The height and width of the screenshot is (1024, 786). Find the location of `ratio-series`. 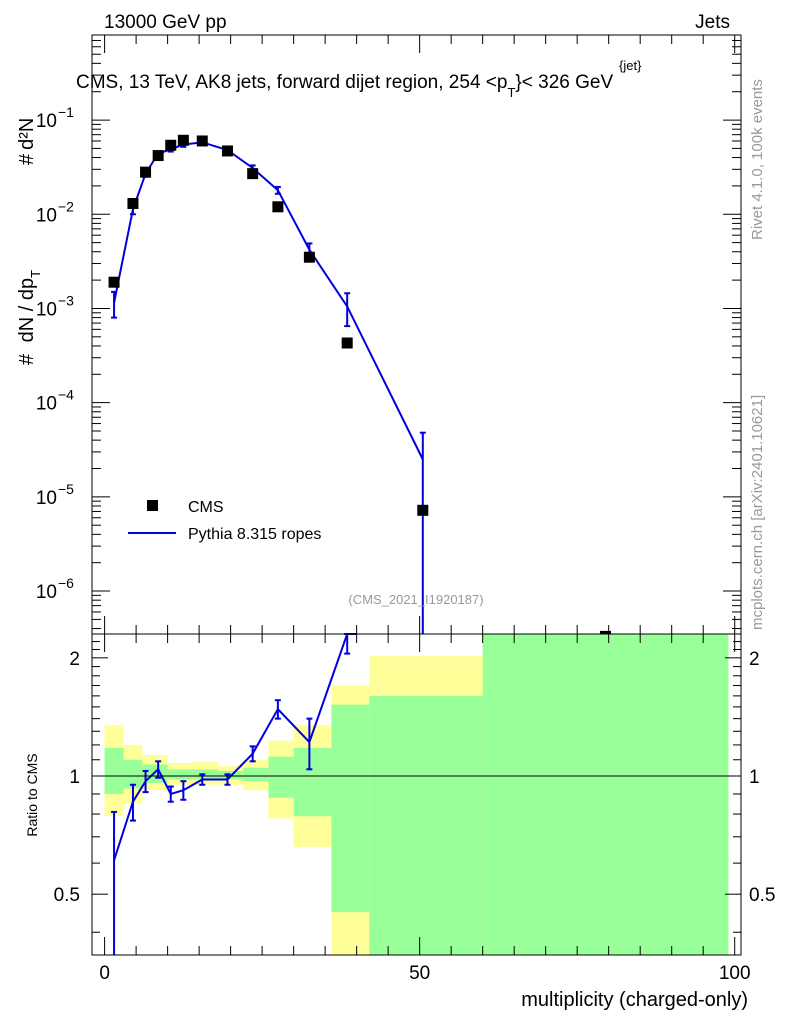

ratio-series is located at coordinates (234, 794).